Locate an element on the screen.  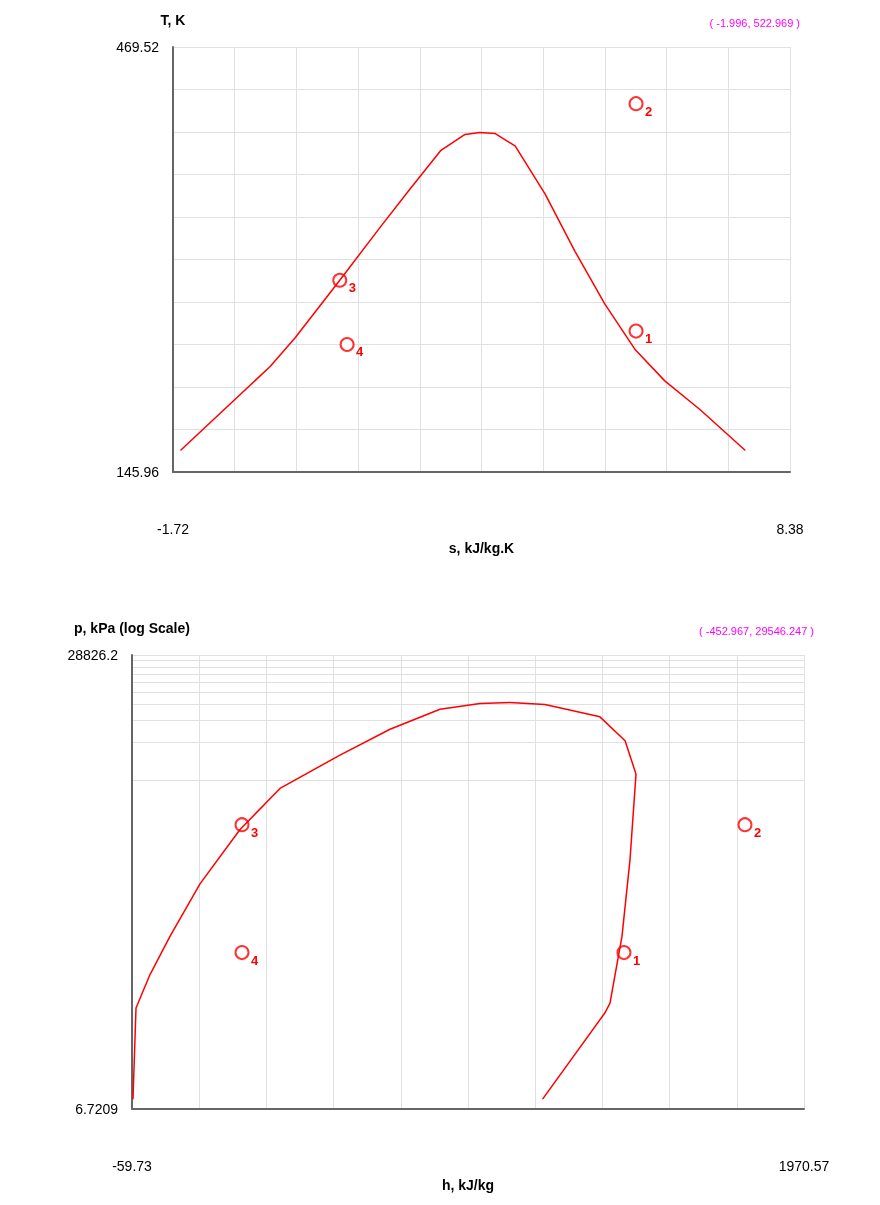
x-tick-label: 1970.57 is located at coordinates (804, 1166).